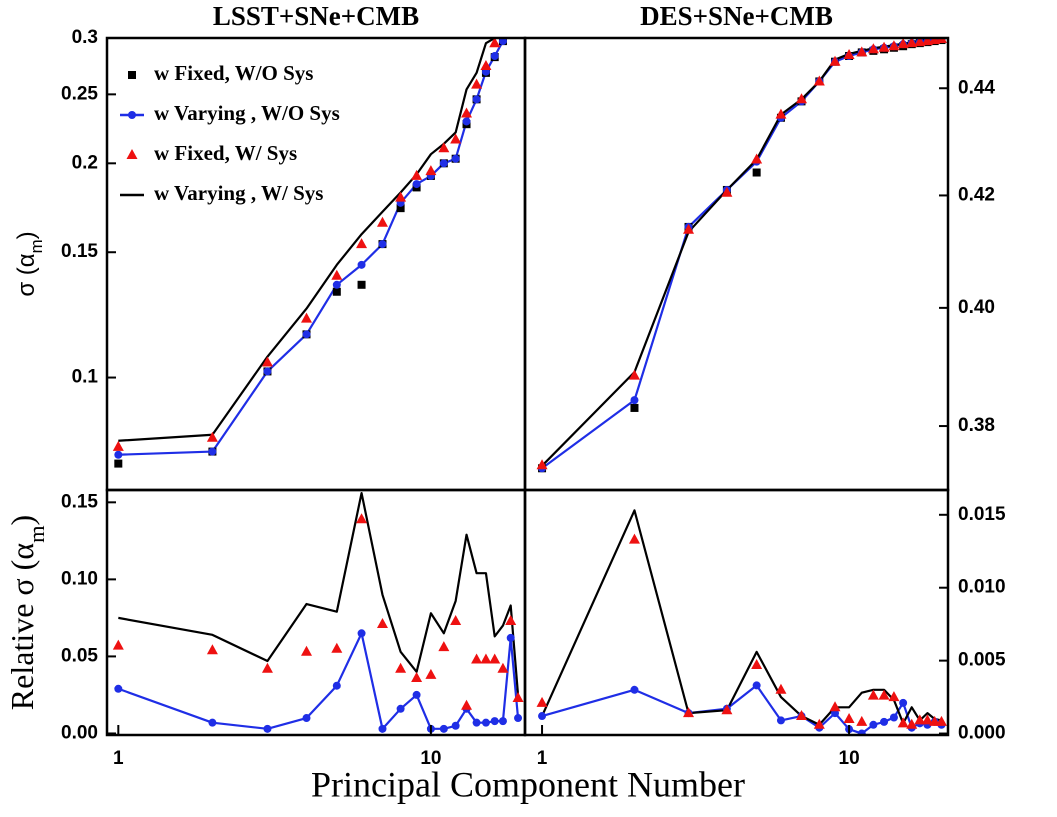  Describe the element at coordinates (976, 194) in the screenshot. I see `y-tick-label: 0.42` at that location.